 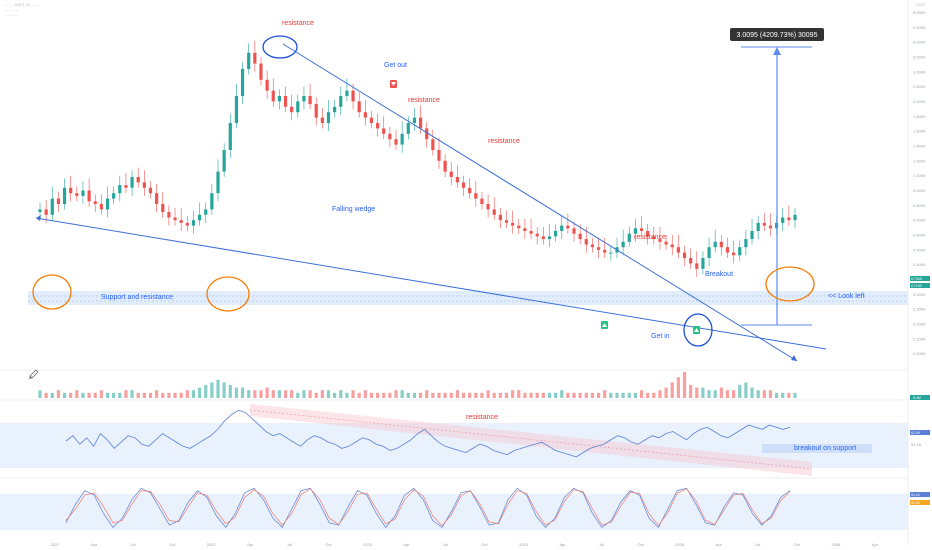 What do you see at coordinates (919, 12) in the screenshot?
I see `price-tick: 5.0000` at bounding box center [919, 12].